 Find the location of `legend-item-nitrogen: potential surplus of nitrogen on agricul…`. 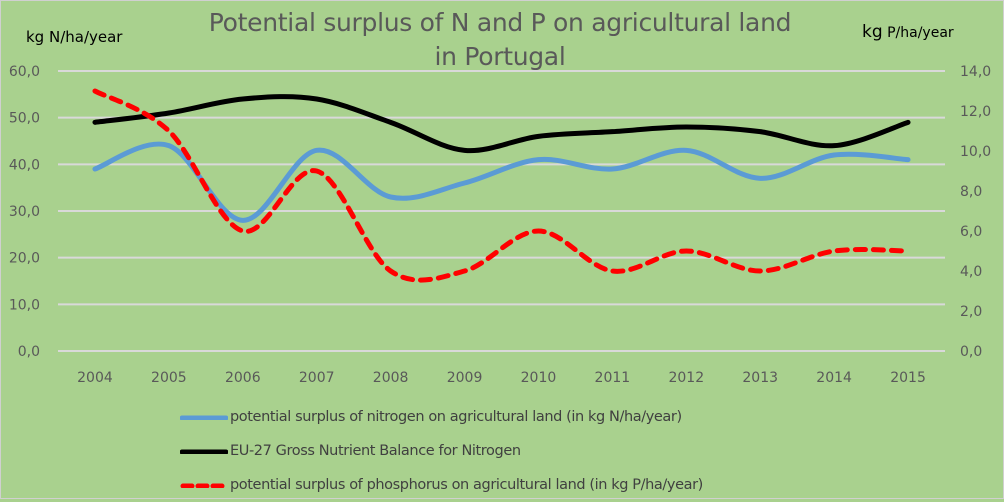

legend-item-nitrogen: potential surplus of nitrogen on agricul… is located at coordinates (441, 417).